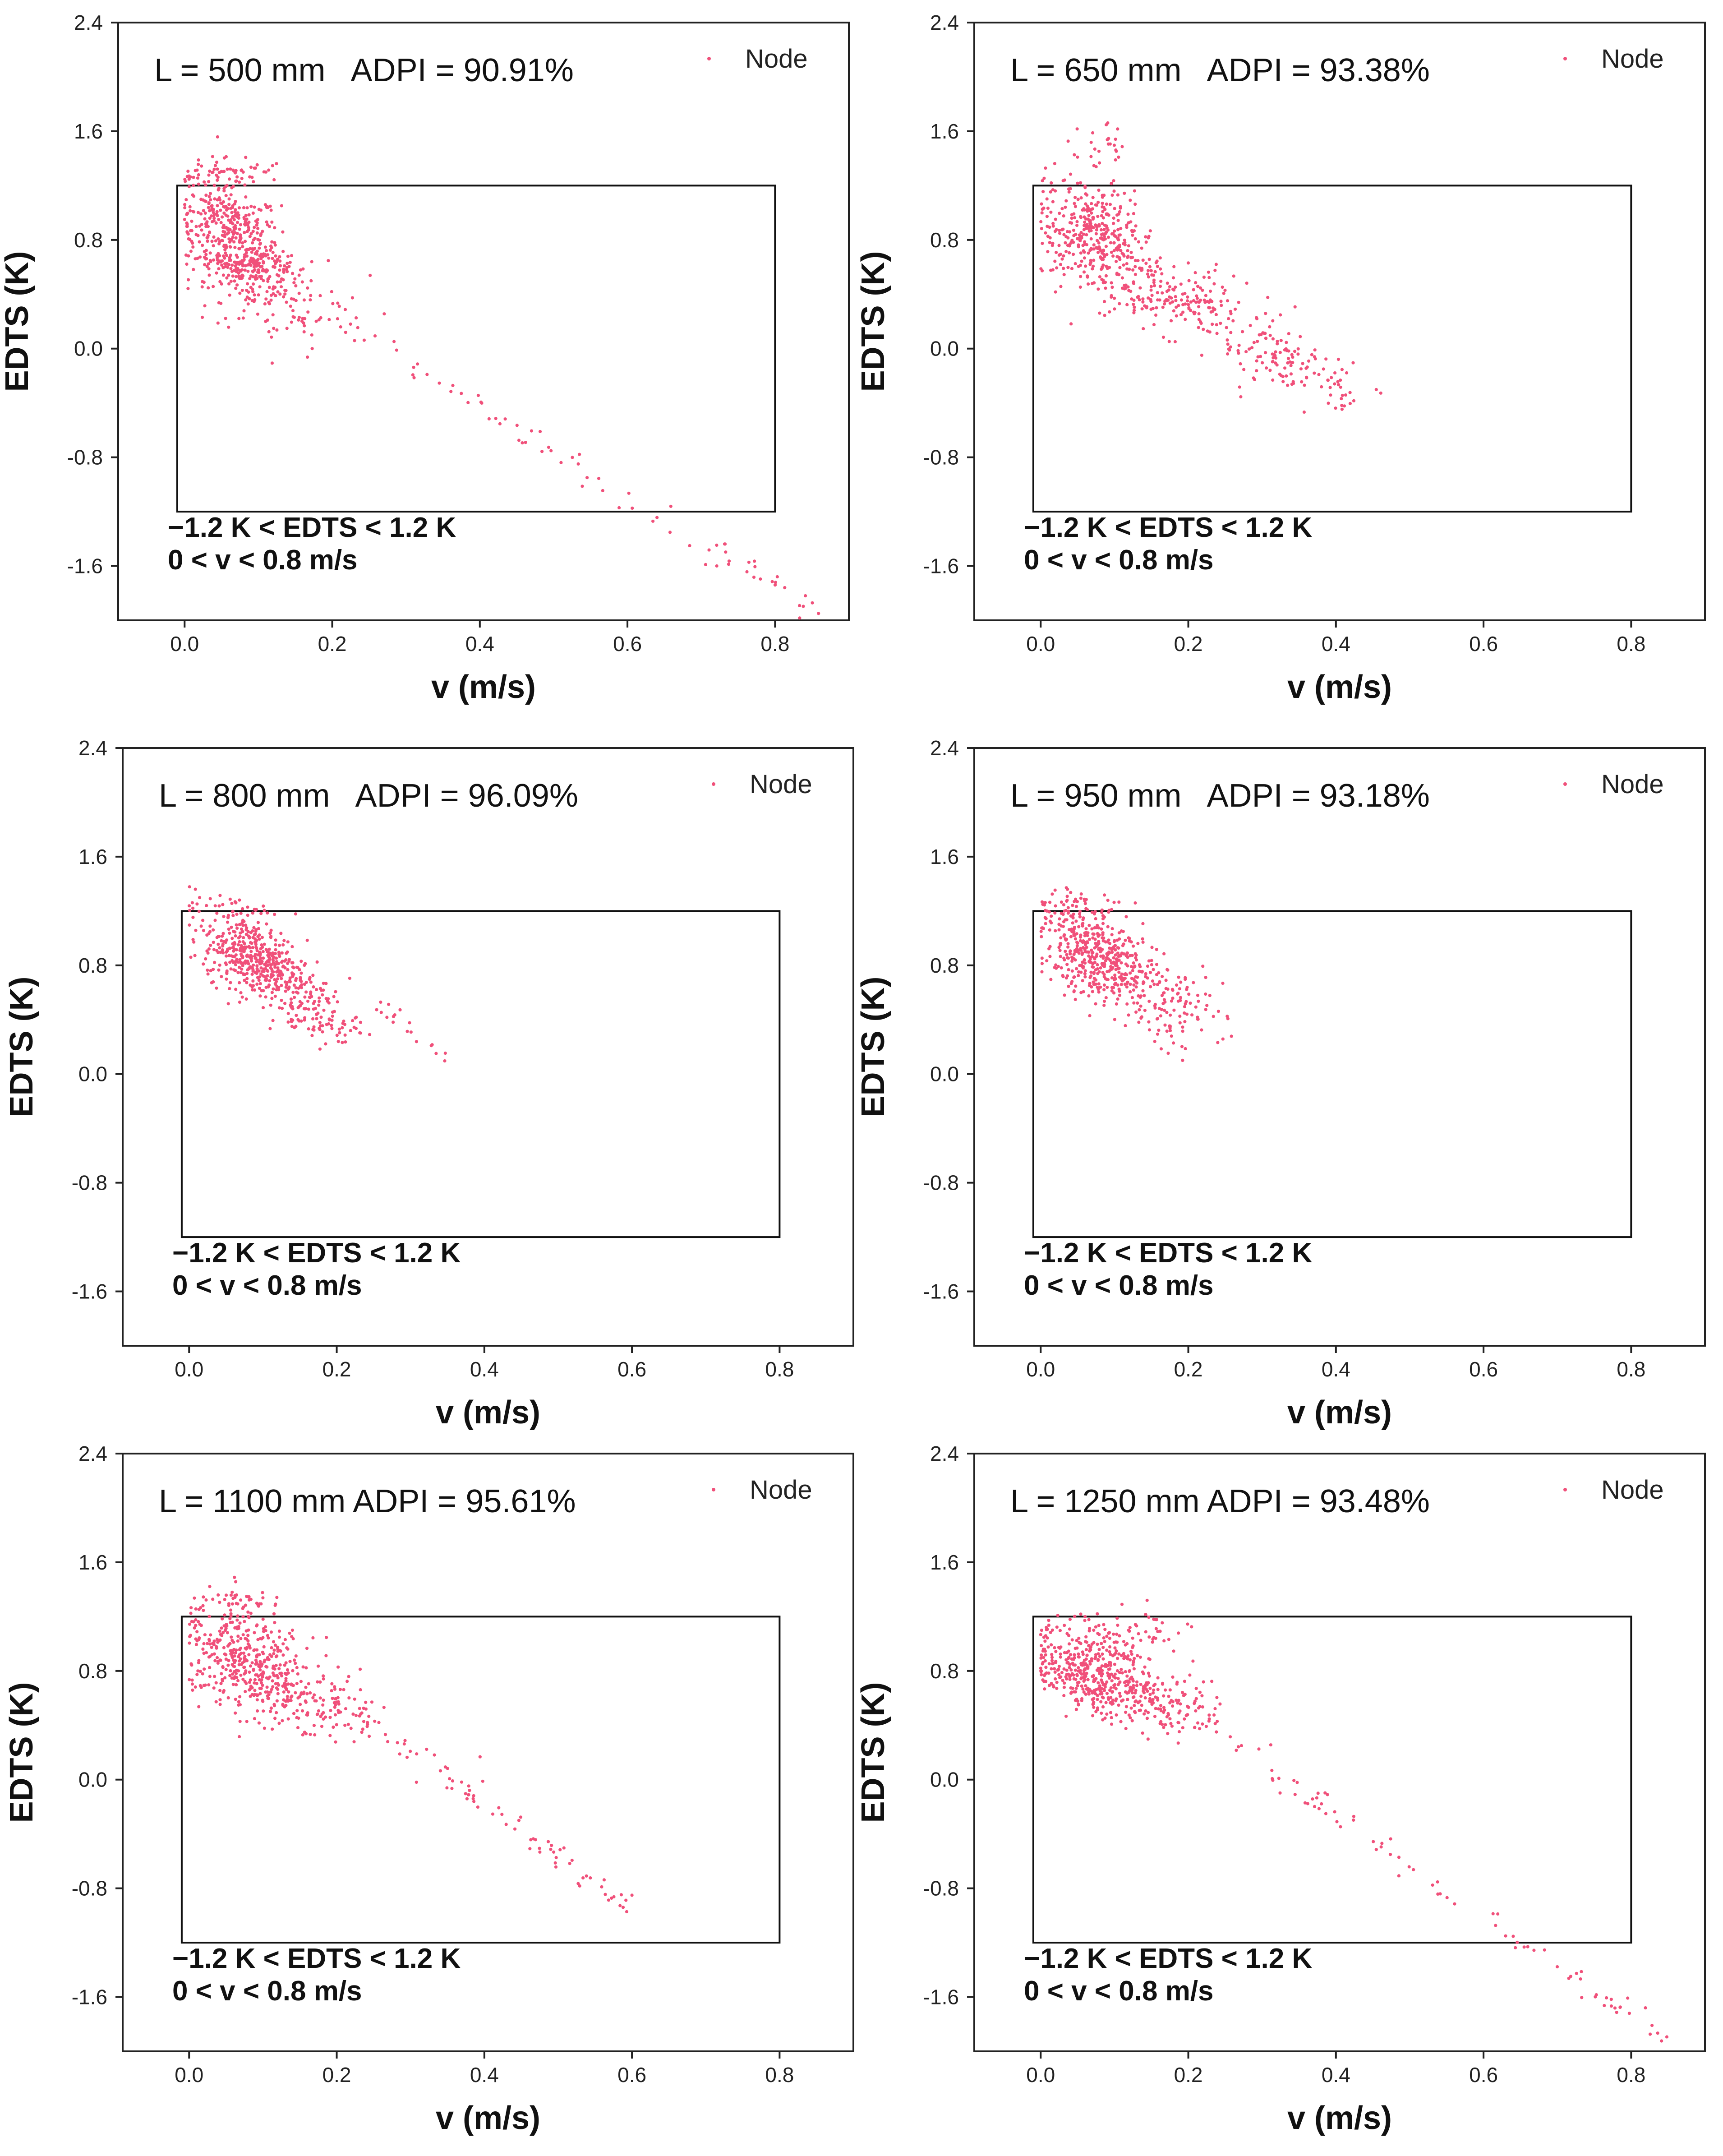 The image size is (1723, 2156). Describe the element at coordinates (781, 784) in the screenshot. I see `legend-label: Node` at that location.